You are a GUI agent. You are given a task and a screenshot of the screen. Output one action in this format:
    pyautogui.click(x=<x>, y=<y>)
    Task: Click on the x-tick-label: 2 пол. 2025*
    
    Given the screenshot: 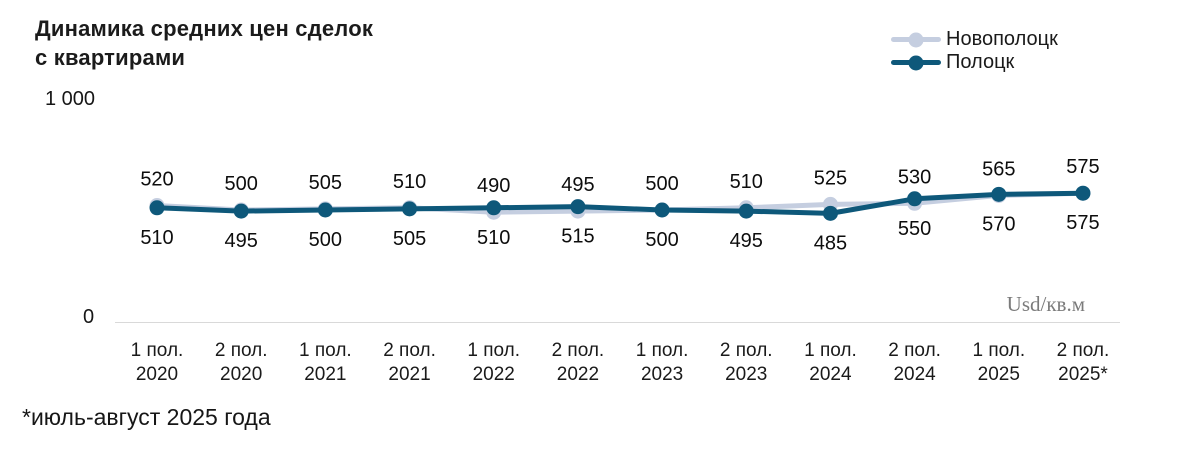 What is the action you would take?
    pyautogui.click(x=1083, y=362)
    